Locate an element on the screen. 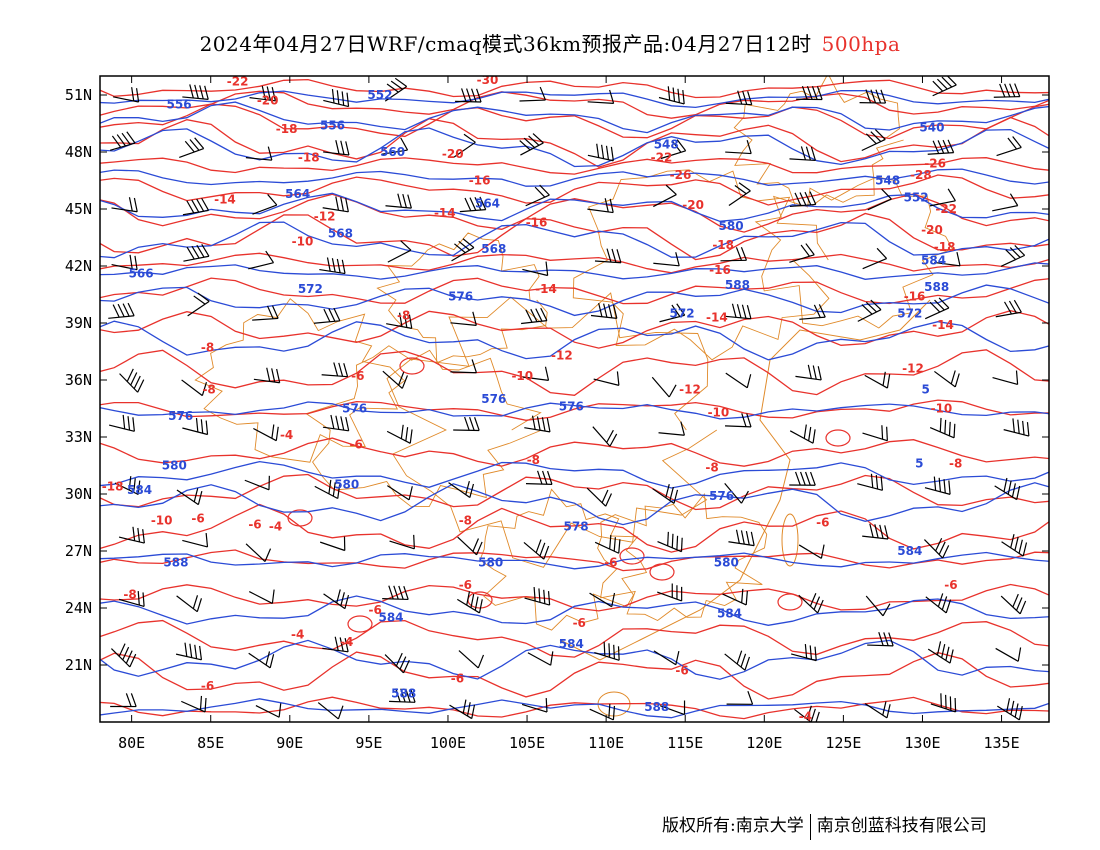  isotherm-label: -6 is located at coordinates (197, 519).